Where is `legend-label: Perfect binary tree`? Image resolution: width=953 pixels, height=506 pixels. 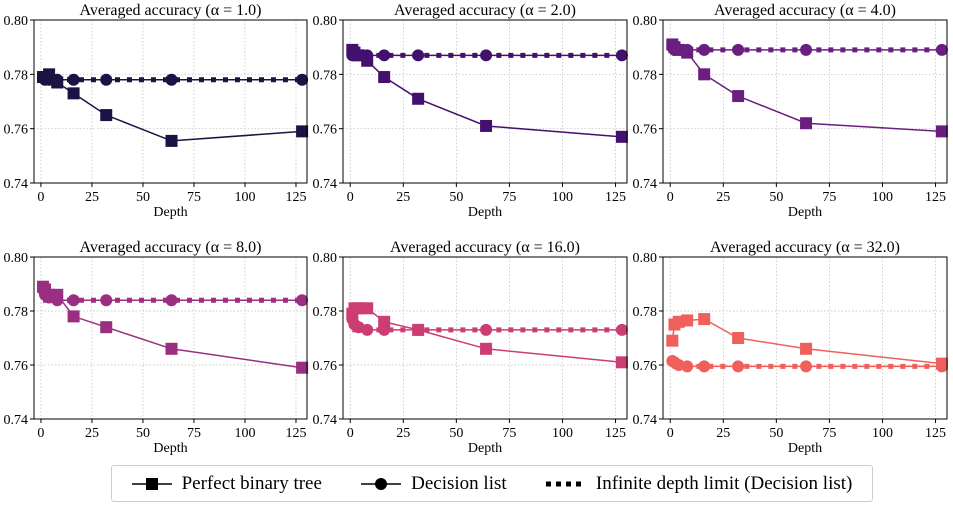 legend-label: Perfect binary tree is located at coordinates (251, 483).